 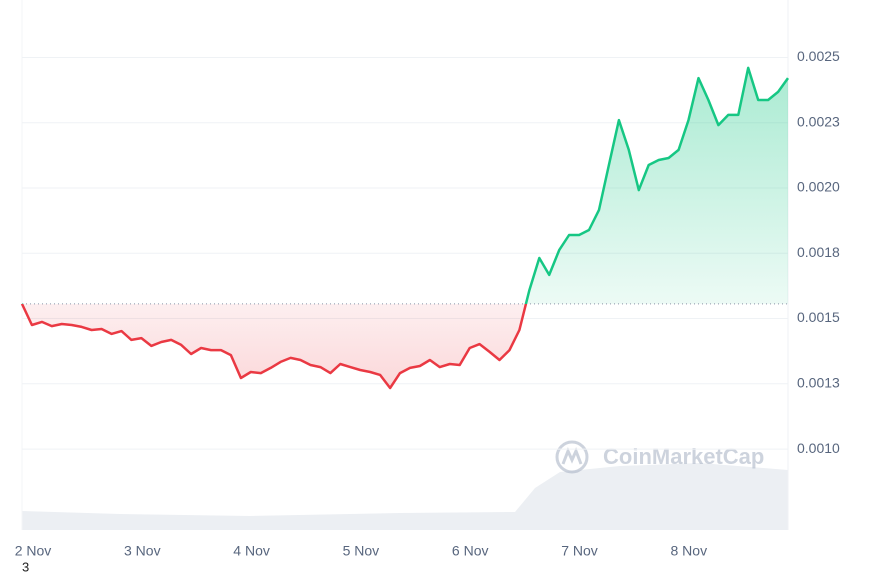 What do you see at coordinates (818, 56) in the screenshot?
I see `y-tick-label: 0.0025` at bounding box center [818, 56].